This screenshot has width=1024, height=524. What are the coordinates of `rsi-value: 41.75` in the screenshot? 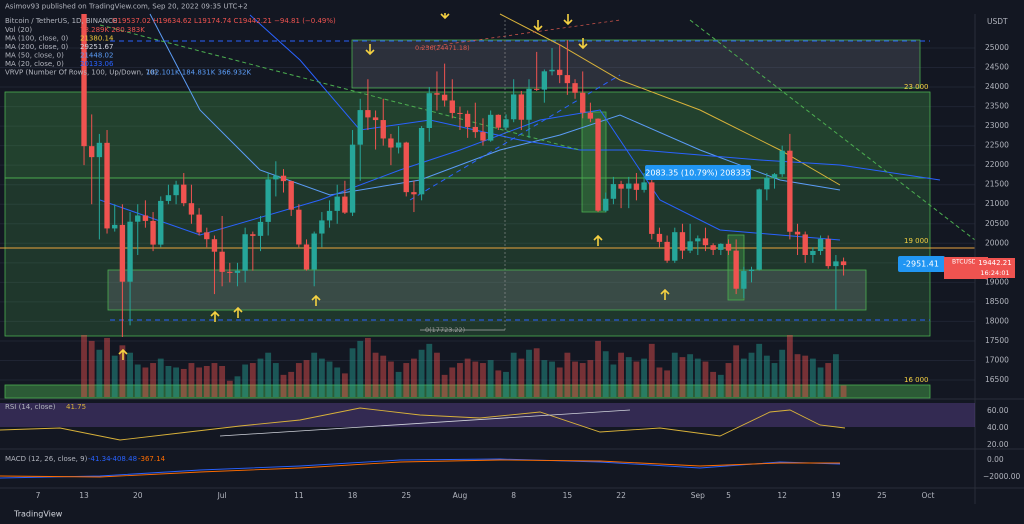 It's located at (76, 407).